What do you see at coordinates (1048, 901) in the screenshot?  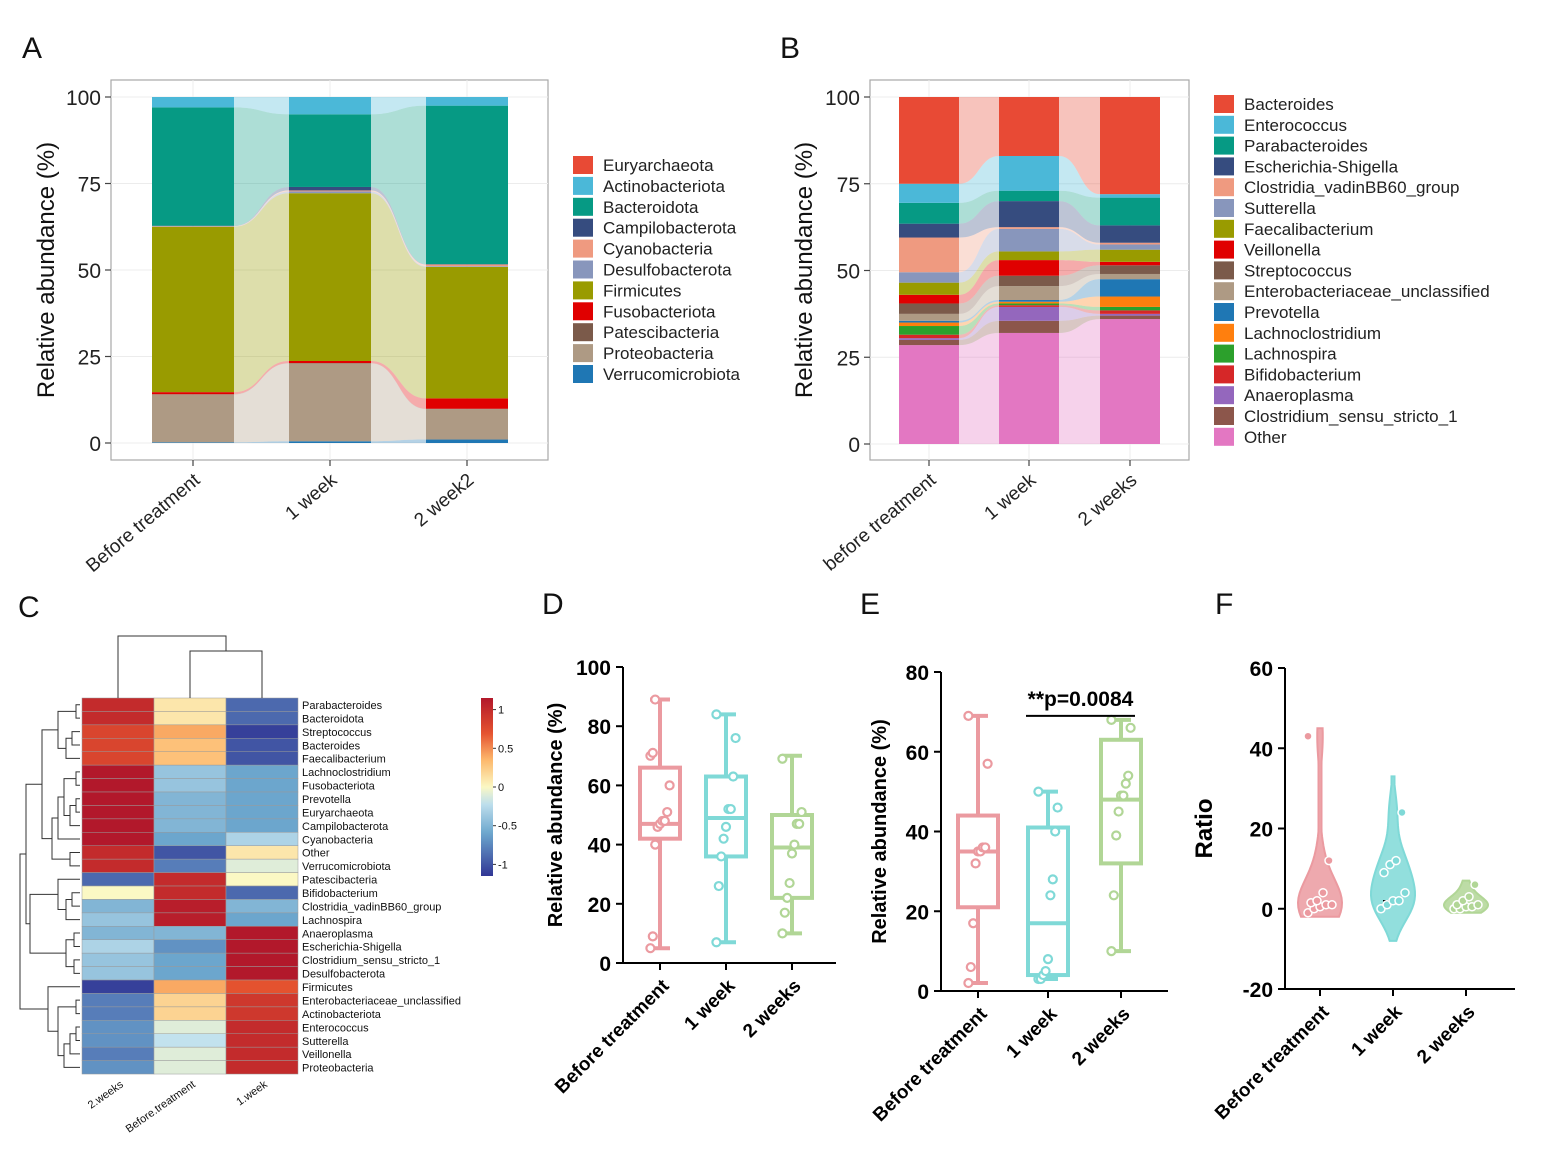 I see `box` at bounding box center [1048, 901].